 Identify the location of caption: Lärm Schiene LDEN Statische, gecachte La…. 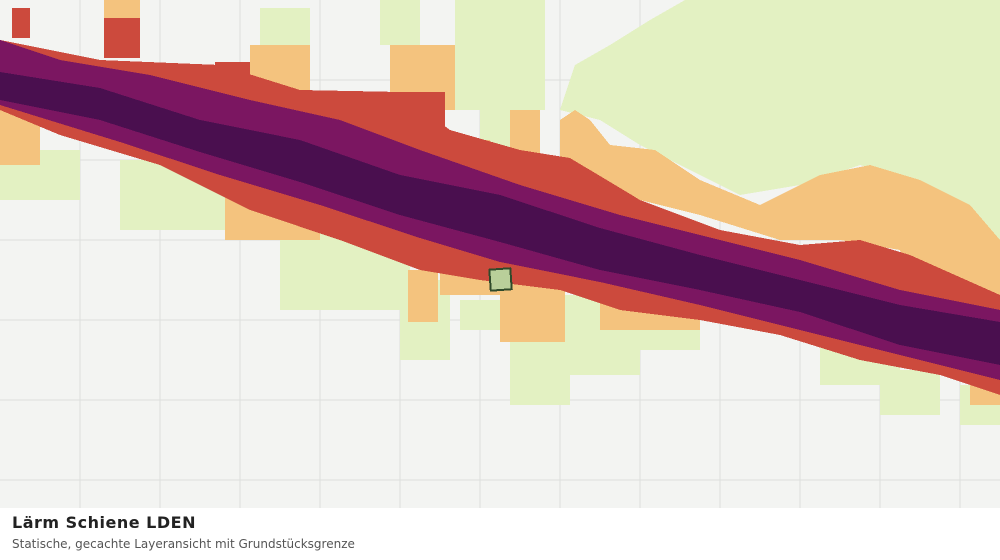
(500, 534).